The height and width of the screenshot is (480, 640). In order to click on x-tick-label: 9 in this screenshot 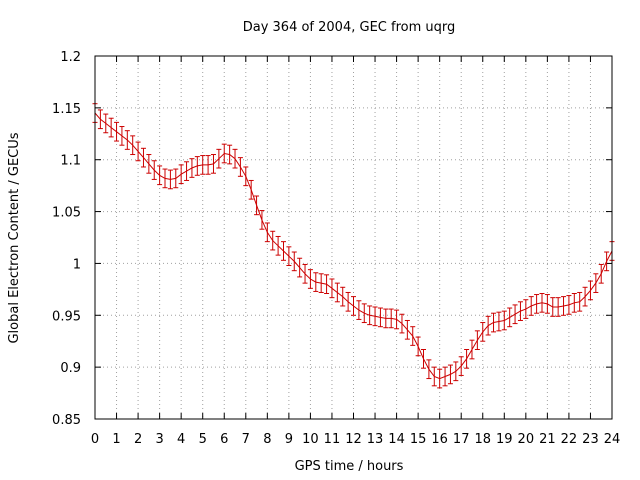, I will do `click(289, 439)`.